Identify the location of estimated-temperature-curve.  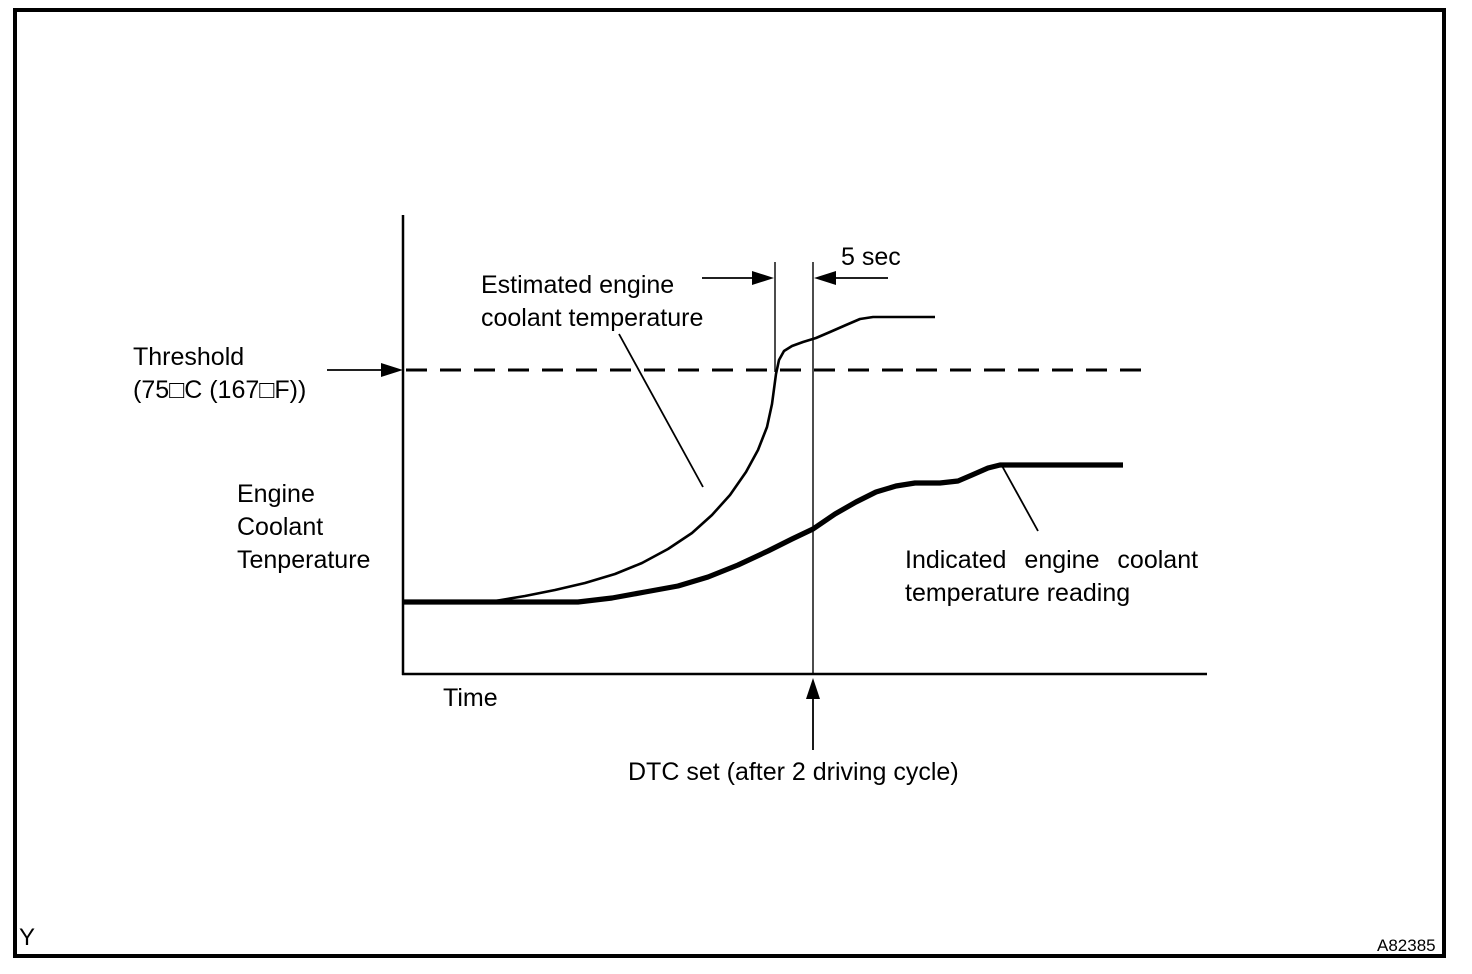
(669, 459).